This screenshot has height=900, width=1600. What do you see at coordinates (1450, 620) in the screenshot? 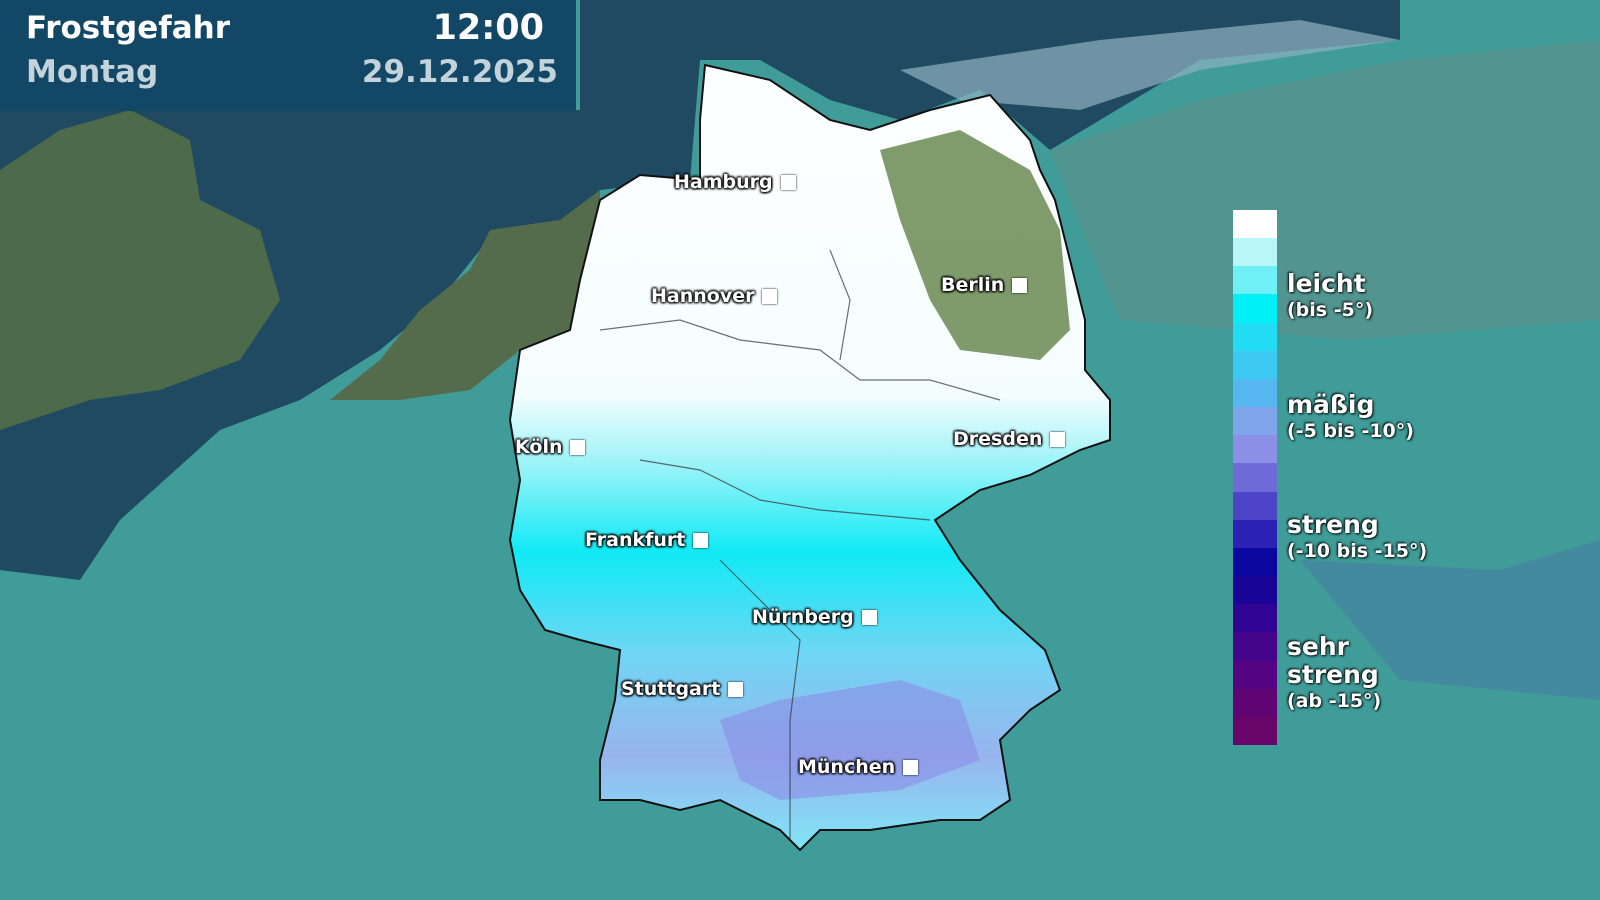
I see `europe-purple-region` at bounding box center [1450, 620].